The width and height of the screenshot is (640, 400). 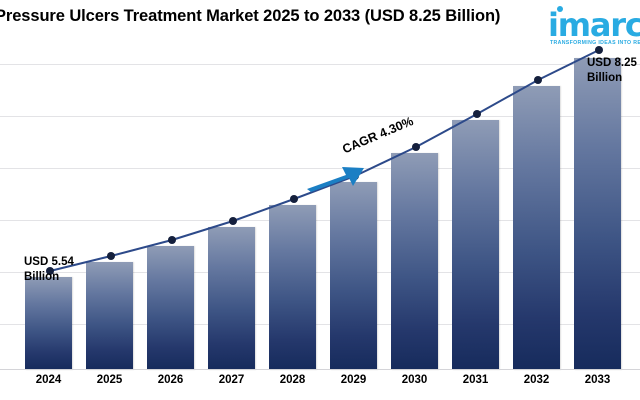 What do you see at coordinates (477, 114) in the screenshot?
I see `data-point-2031` at bounding box center [477, 114].